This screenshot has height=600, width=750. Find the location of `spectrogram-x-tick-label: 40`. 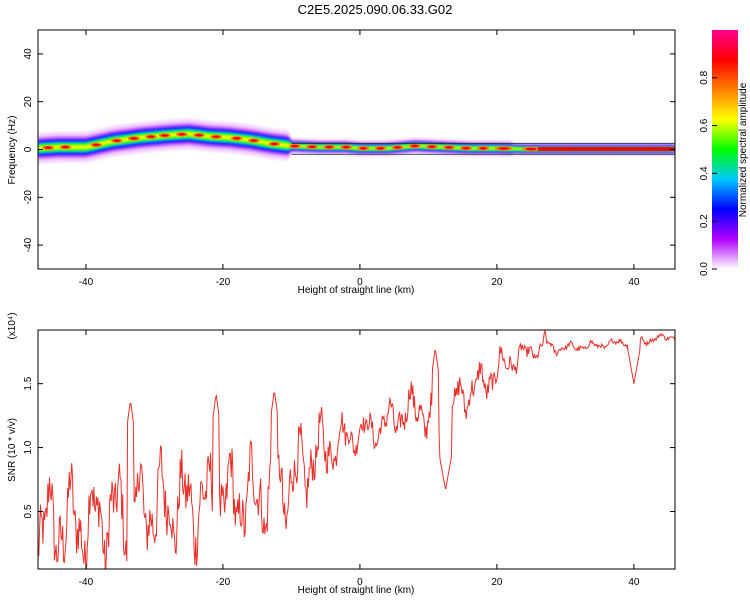

spectrogram-x-tick-label: 40 is located at coordinates (634, 282).